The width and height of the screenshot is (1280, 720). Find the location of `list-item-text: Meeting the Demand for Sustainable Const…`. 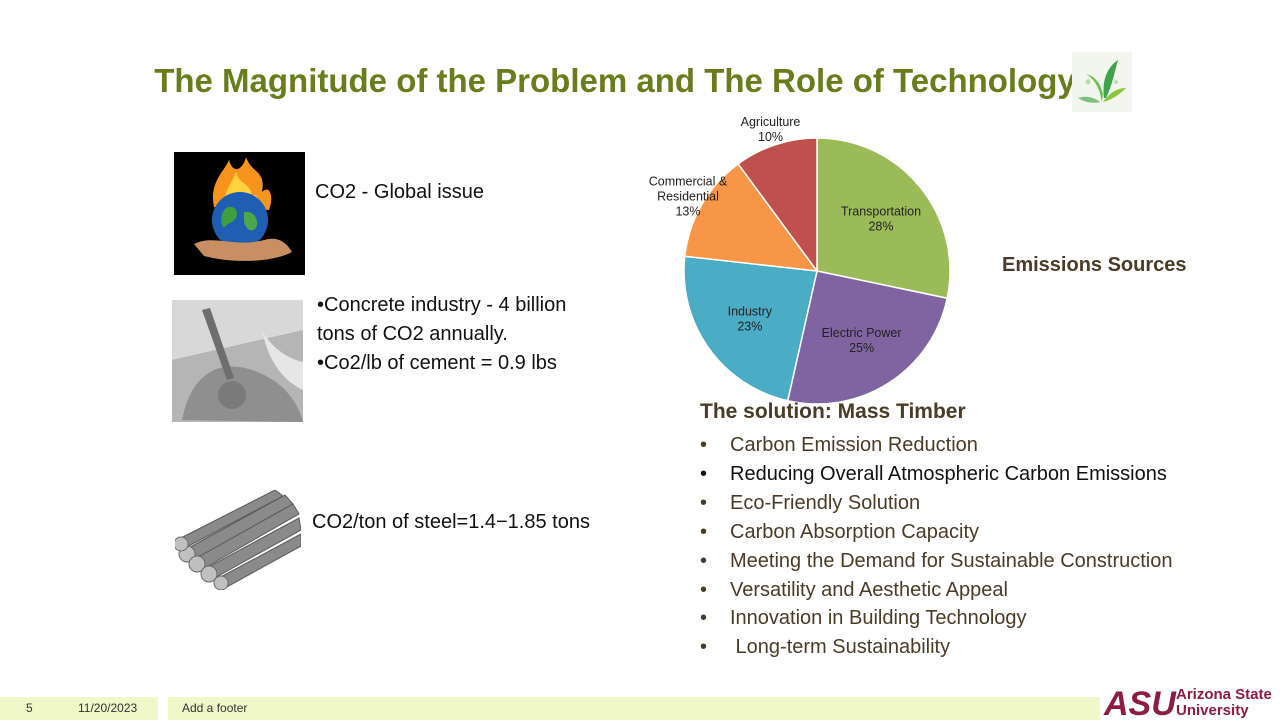

list-item-text: Meeting the Demand for Sustainable Const… is located at coordinates (951, 560).